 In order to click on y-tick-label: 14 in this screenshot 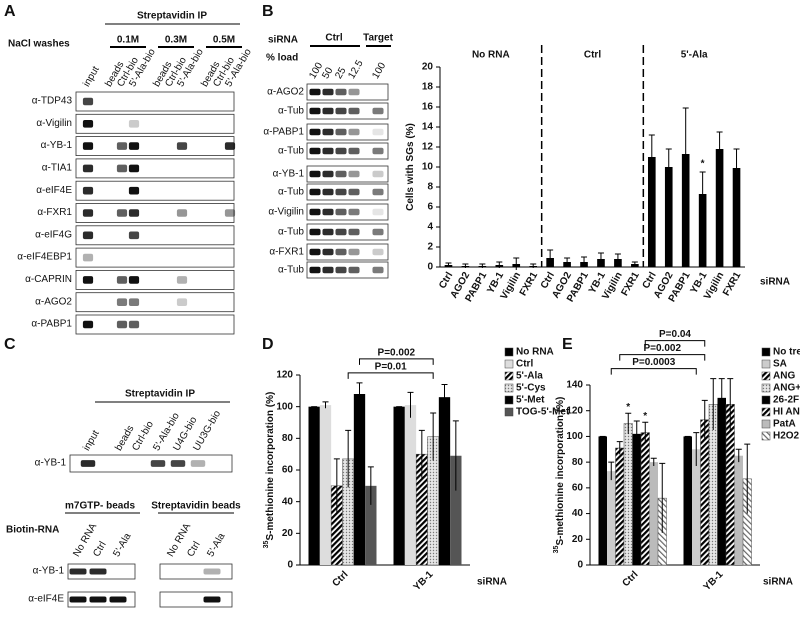, I will do `click(428, 127)`.